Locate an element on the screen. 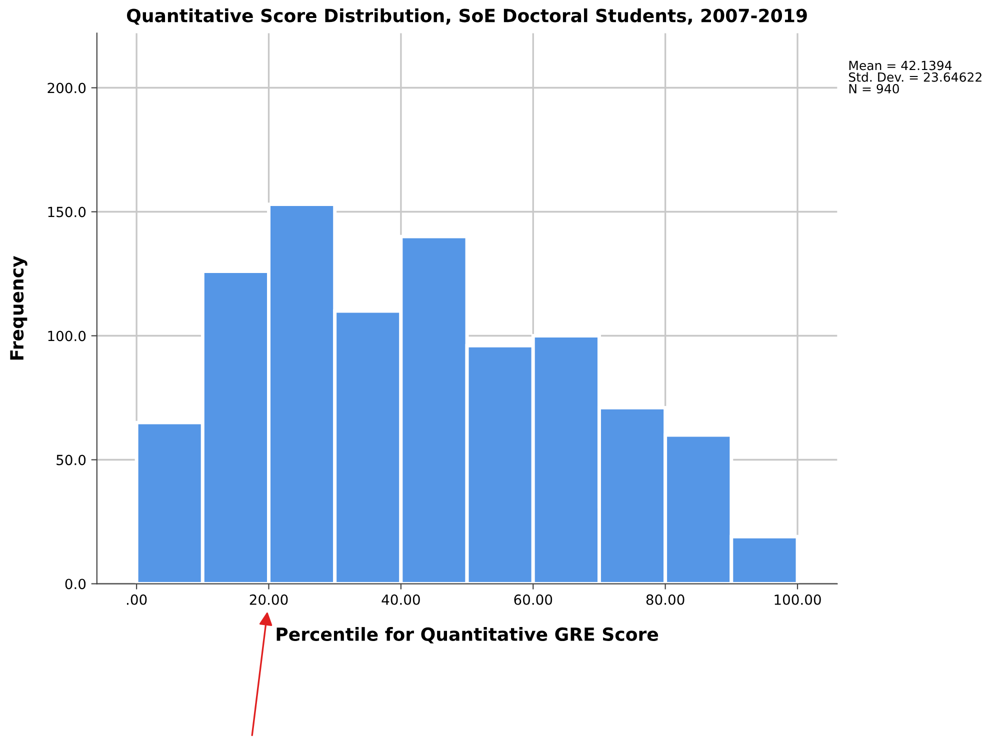 The height and width of the screenshot is (738, 999). y-tick-label: 50.0 is located at coordinates (71, 460).